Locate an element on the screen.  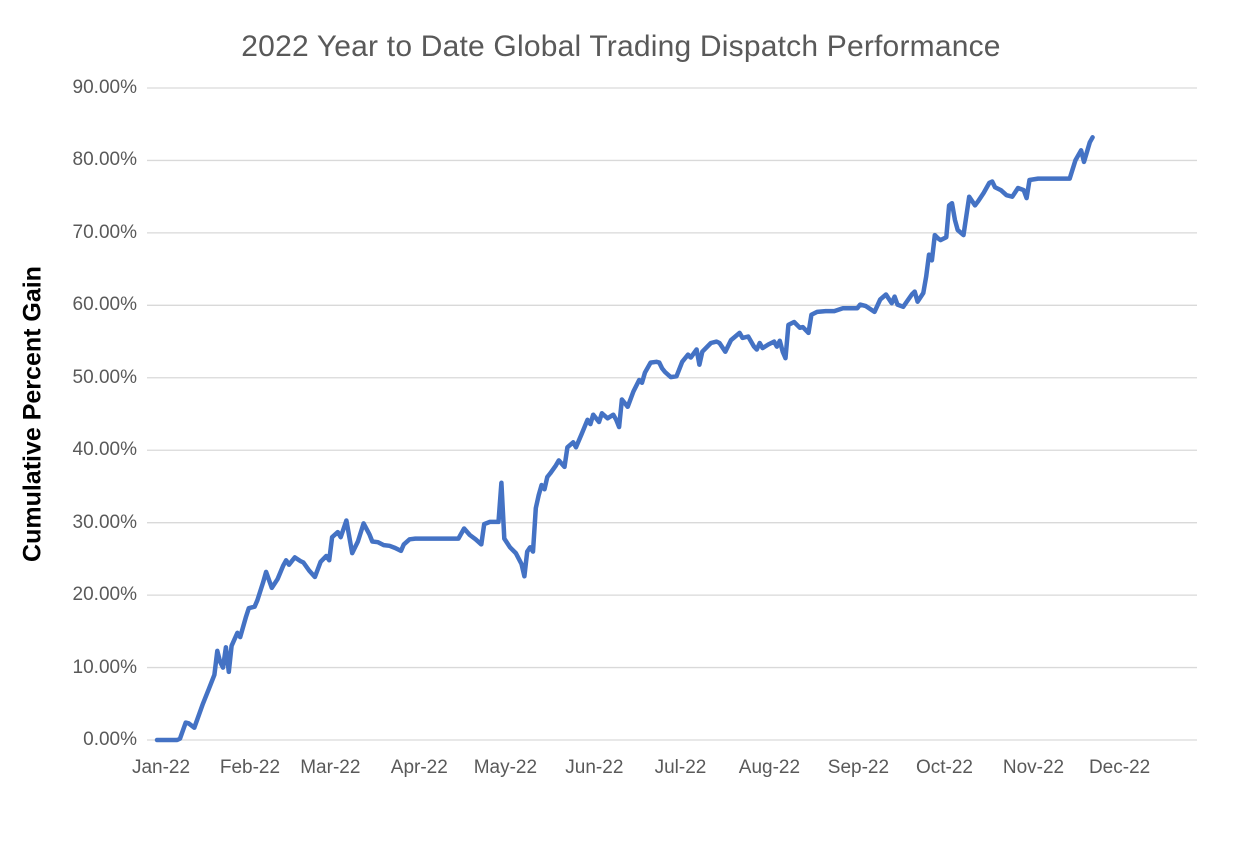
x-tick-label: Jul-22 is located at coordinates (680, 767).